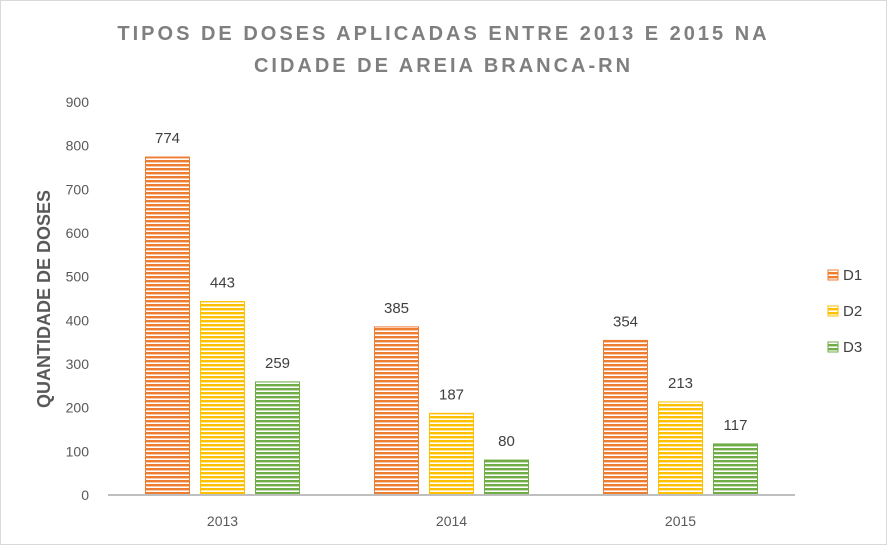 This screenshot has width=887, height=545. I want to click on bar-d1-2015, so click(625, 417).